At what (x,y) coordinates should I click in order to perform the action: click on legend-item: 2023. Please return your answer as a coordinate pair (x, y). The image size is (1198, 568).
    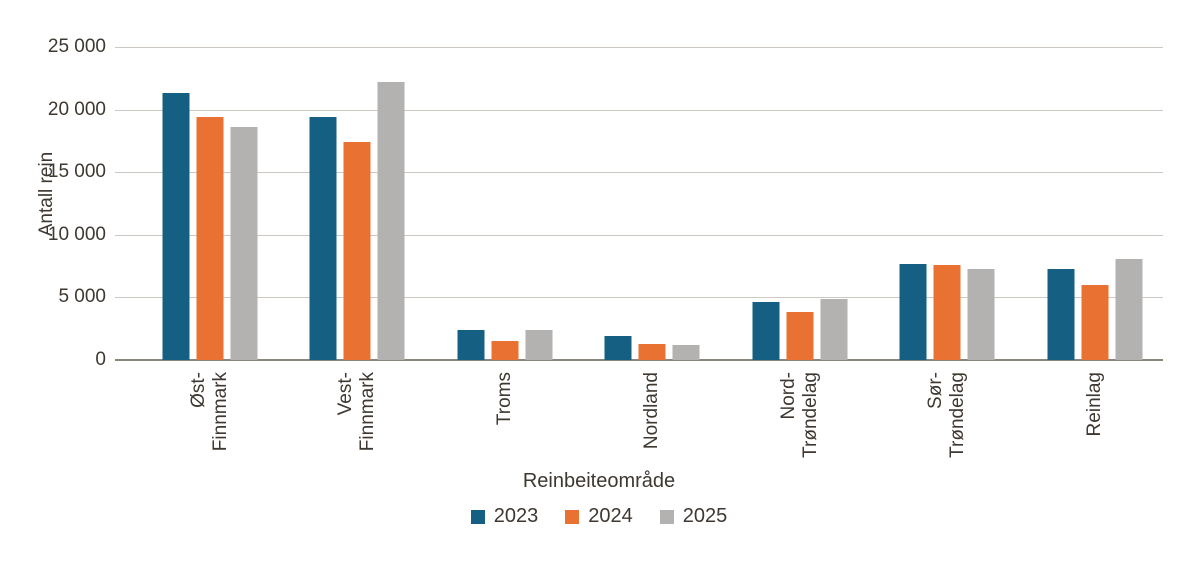
    Looking at the image, I should click on (504, 516).